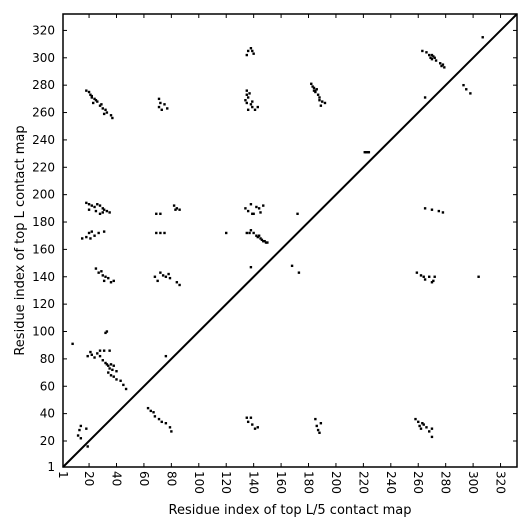 The image size is (531, 531). Describe the element at coordinates (43, 304) in the screenshot. I see `y-tick-label: 120` at that location.